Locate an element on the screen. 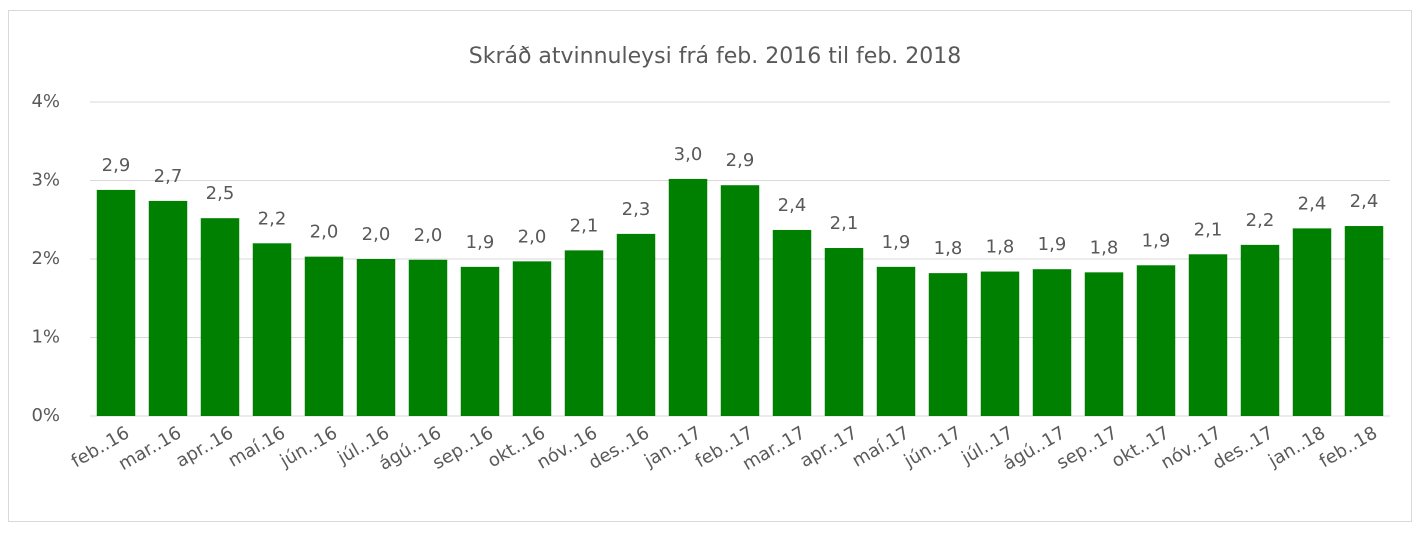 The height and width of the screenshot is (535, 1420). data-label: 3,0 is located at coordinates (688, 154).